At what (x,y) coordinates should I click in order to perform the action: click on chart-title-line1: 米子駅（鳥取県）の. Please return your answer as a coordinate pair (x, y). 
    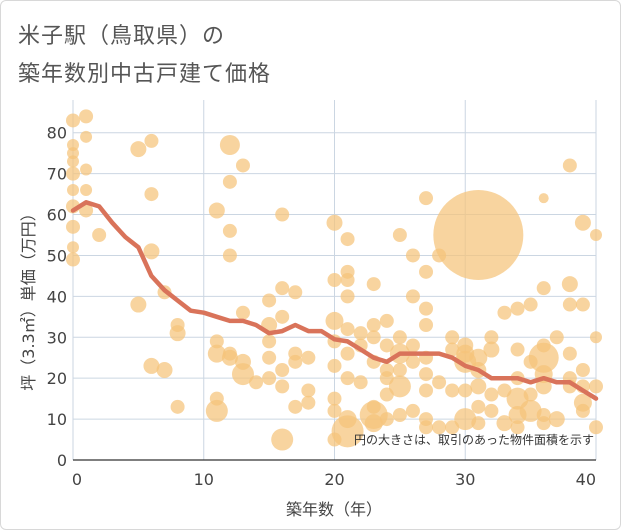
    Looking at the image, I should click on (122, 36).